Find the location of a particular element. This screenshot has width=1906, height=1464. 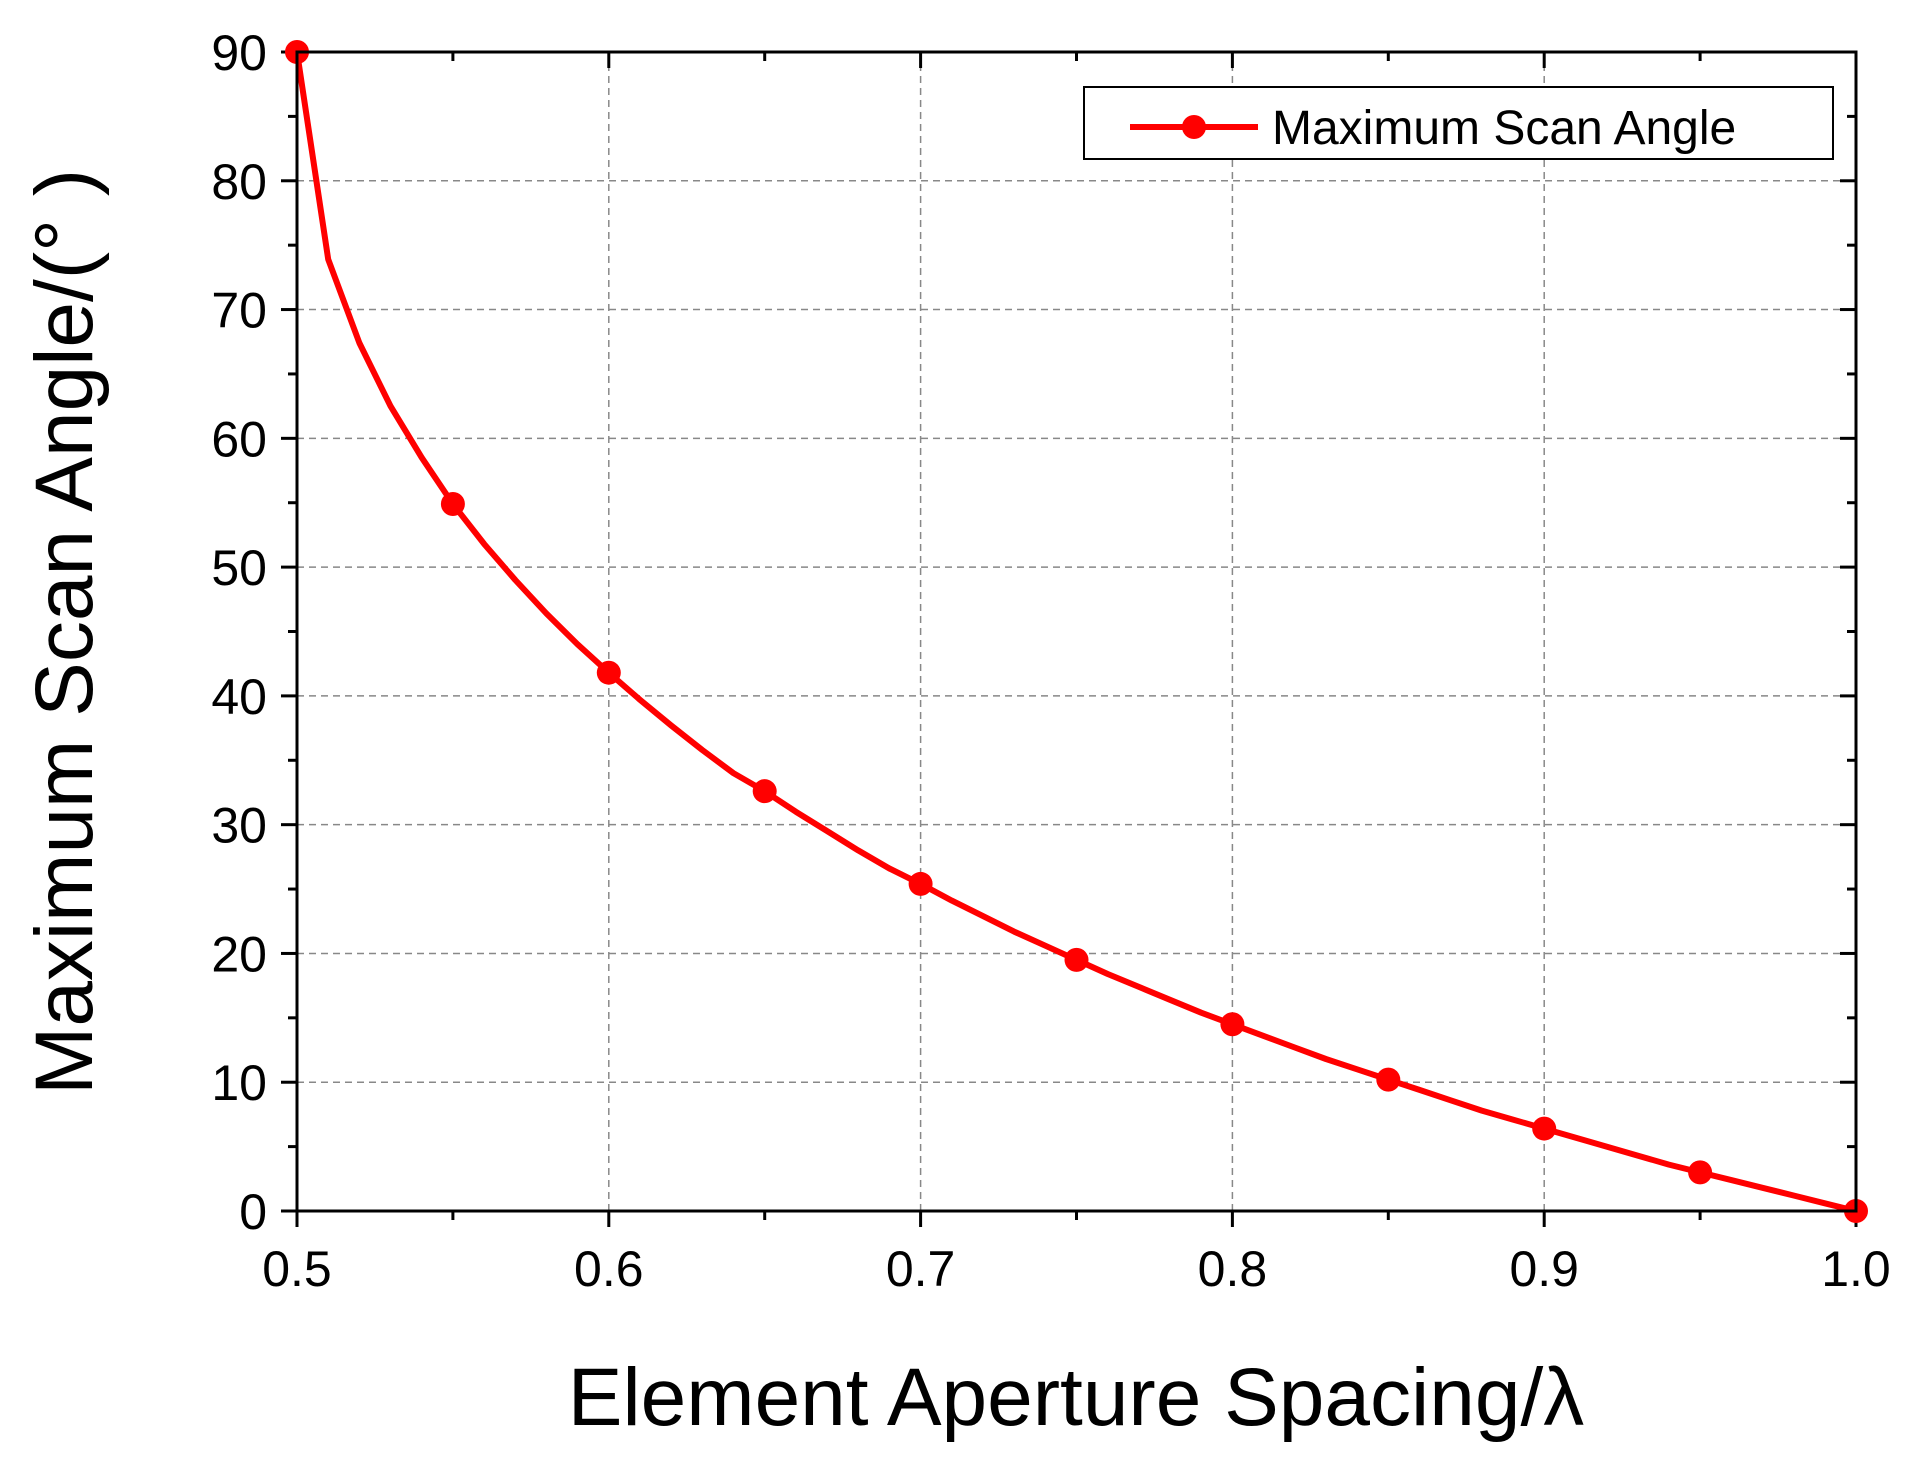

y-tick-label: 50 is located at coordinates (239, 568).